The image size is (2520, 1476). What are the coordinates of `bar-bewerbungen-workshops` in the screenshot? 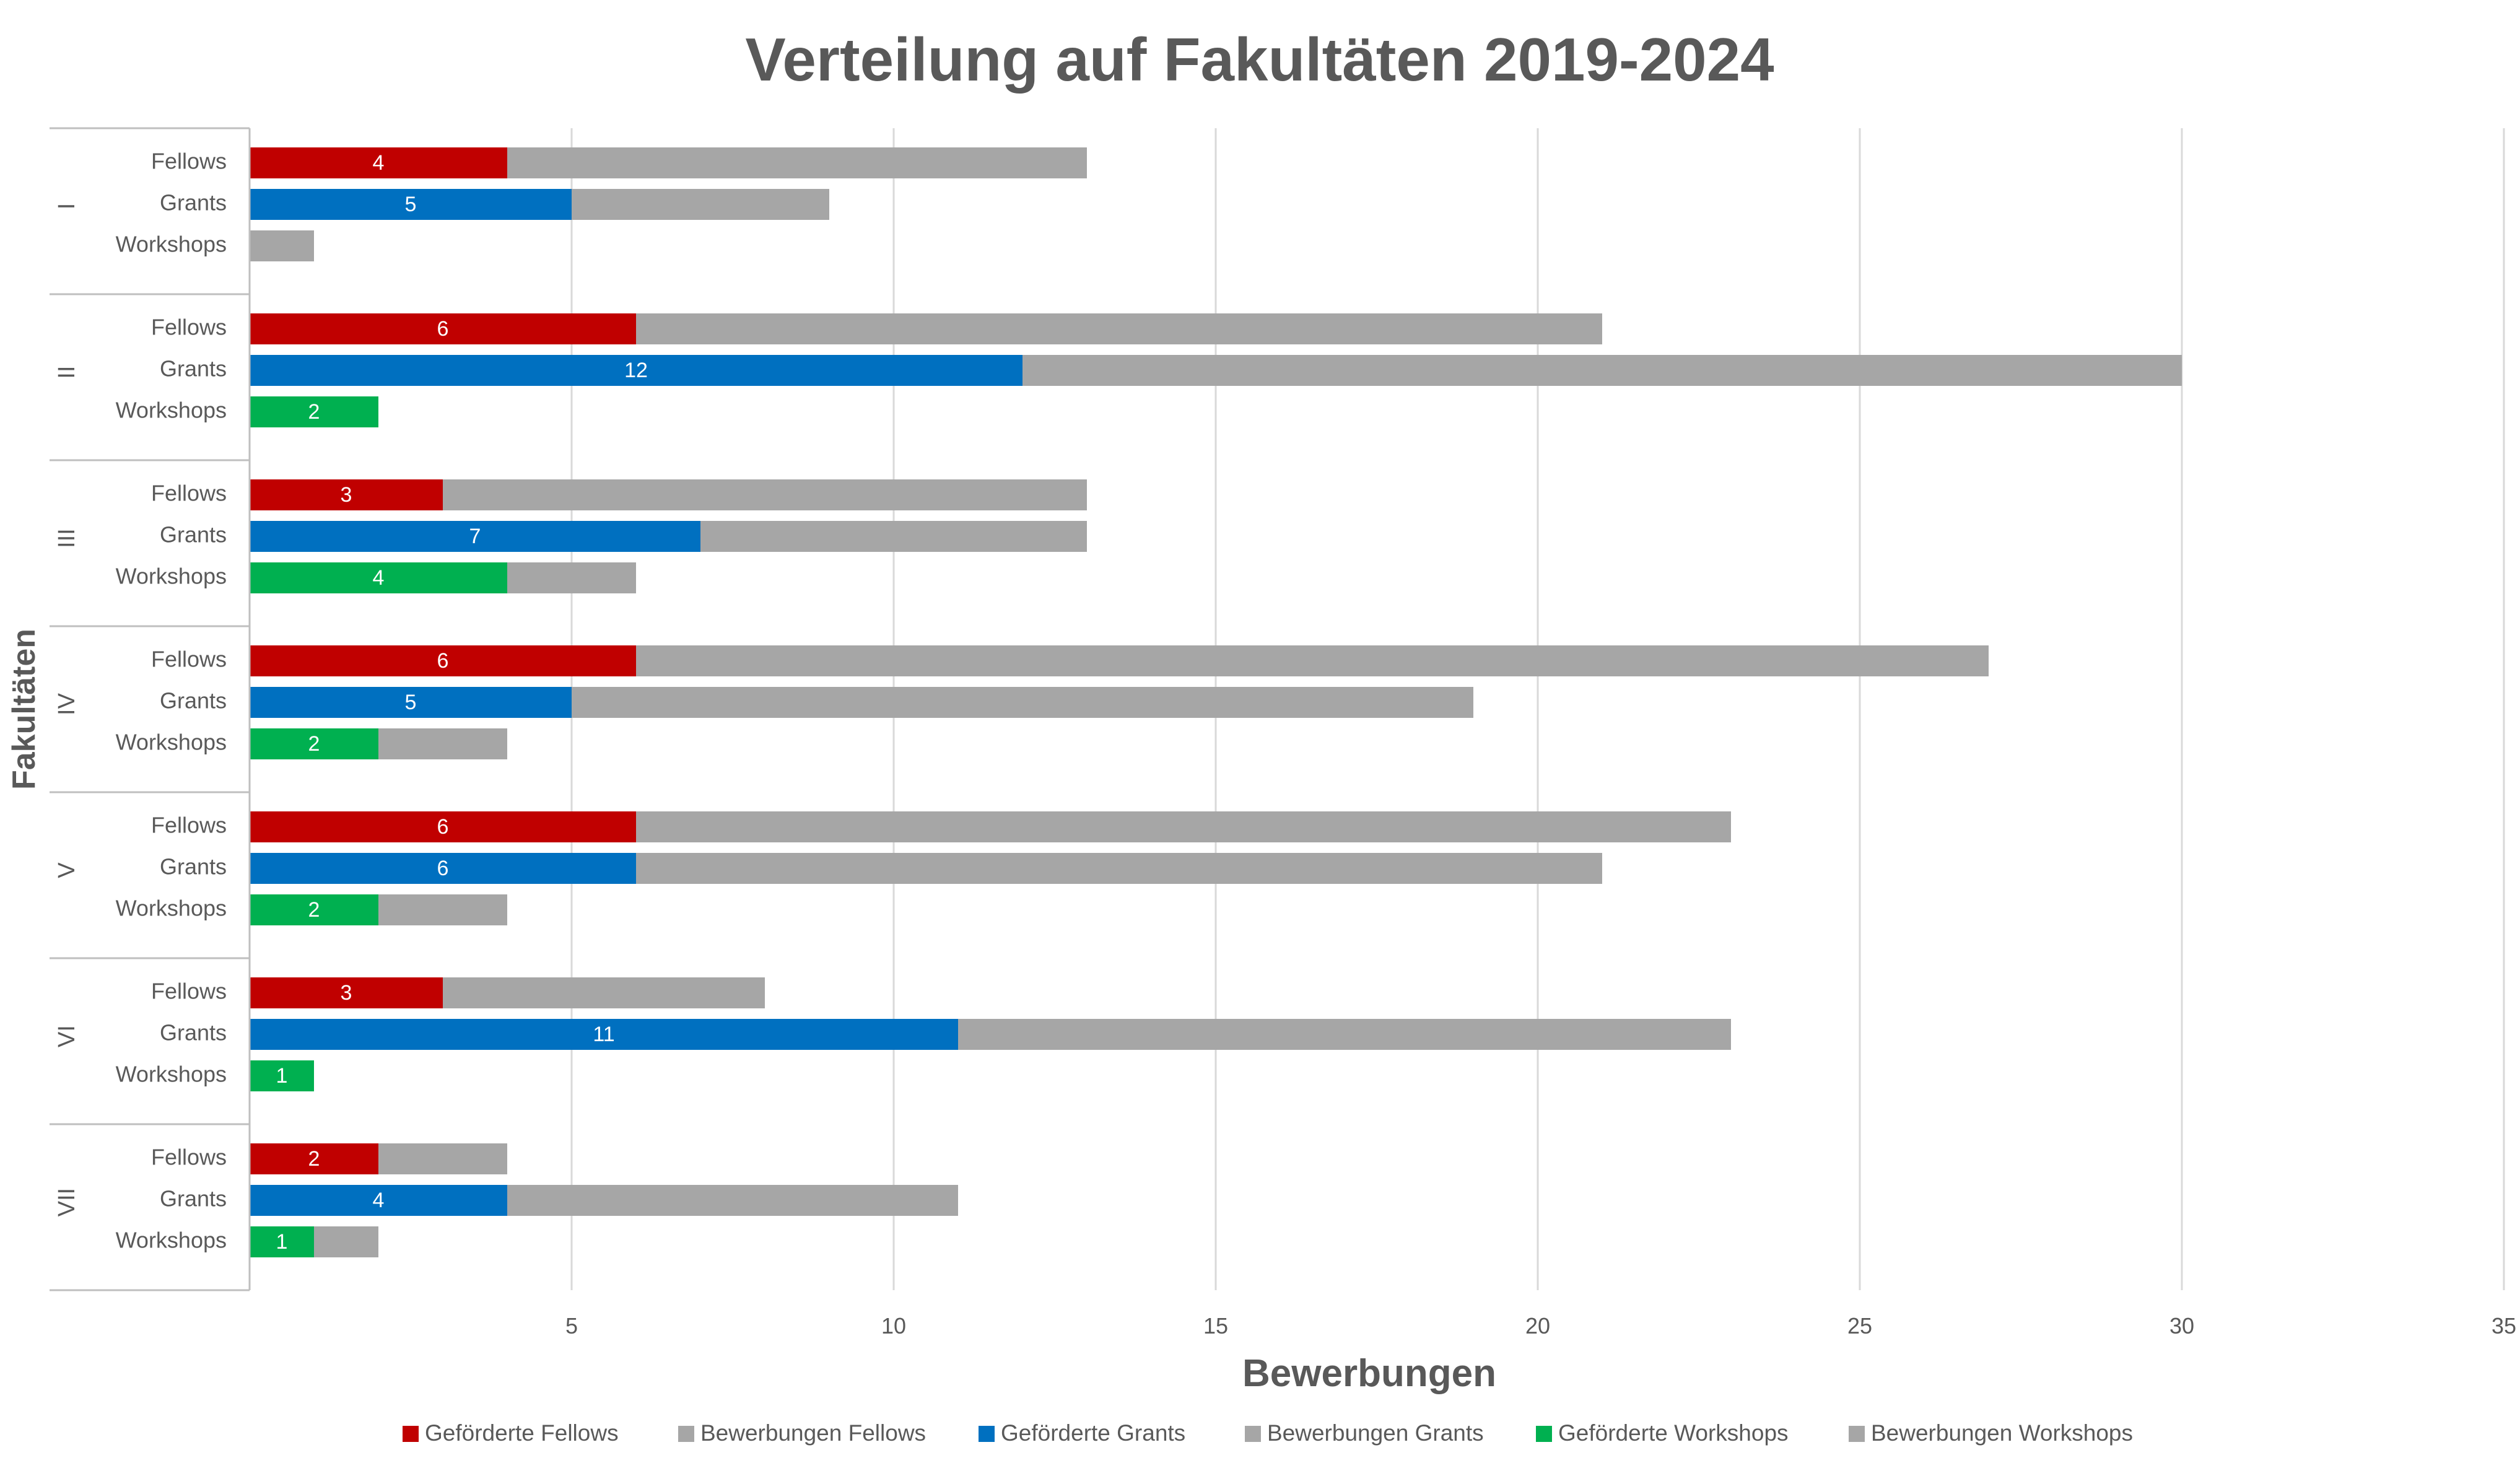 It's located at (282, 245).